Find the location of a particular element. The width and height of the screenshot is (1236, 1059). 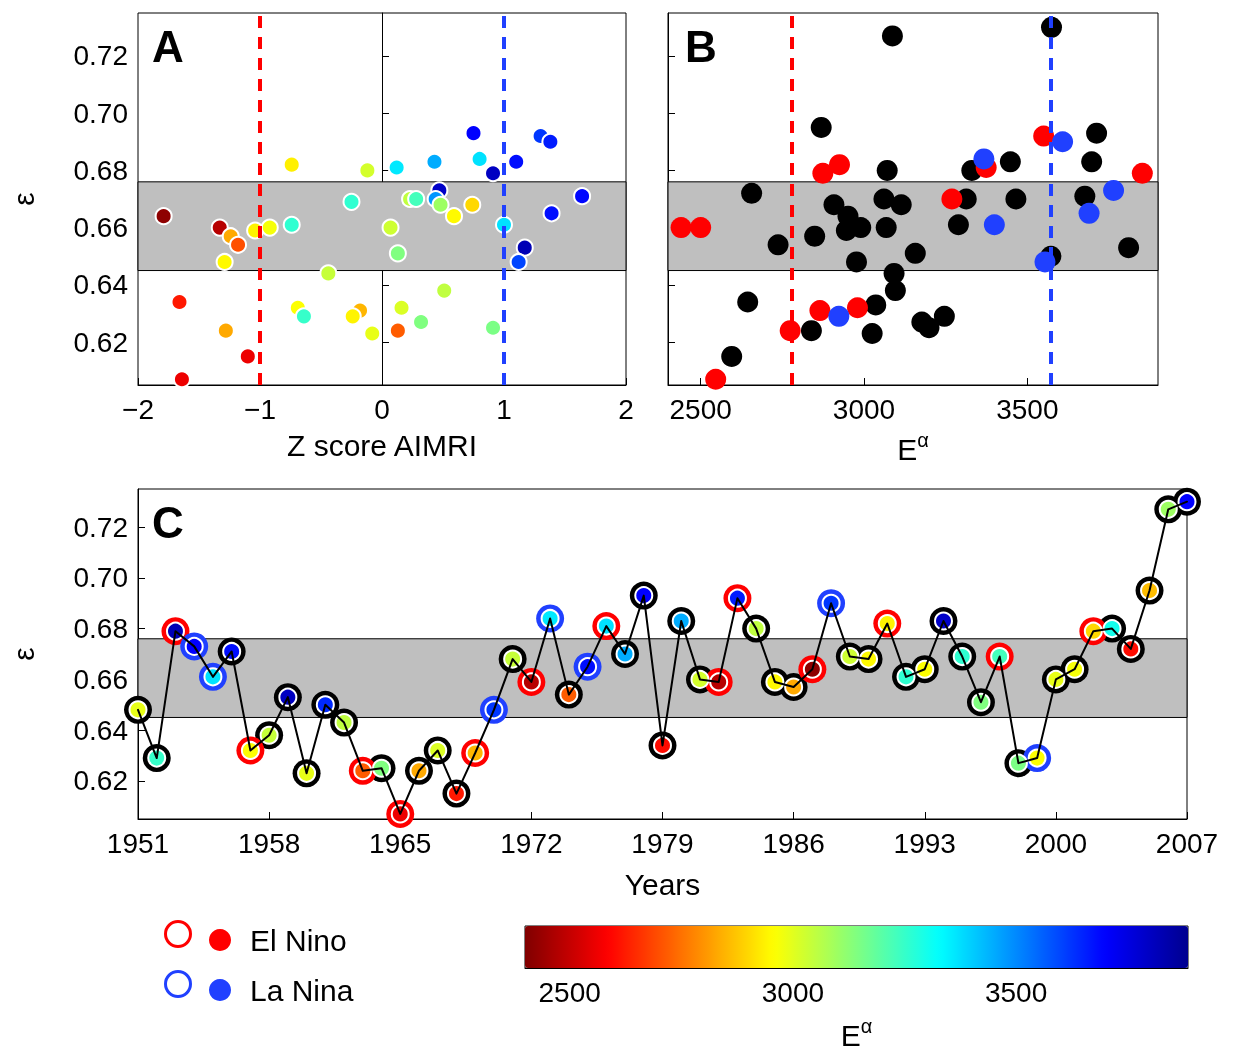

x-tick-label: 1986 is located at coordinates (793, 843).